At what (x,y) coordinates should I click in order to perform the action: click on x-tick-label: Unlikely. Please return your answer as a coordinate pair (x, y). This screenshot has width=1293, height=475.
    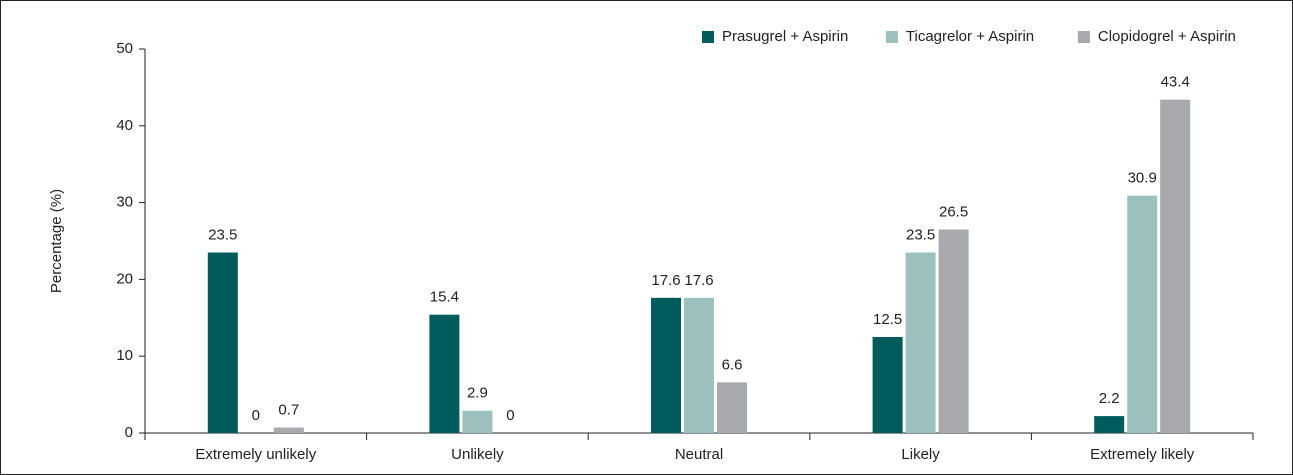
    Looking at the image, I should click on (477, 454).